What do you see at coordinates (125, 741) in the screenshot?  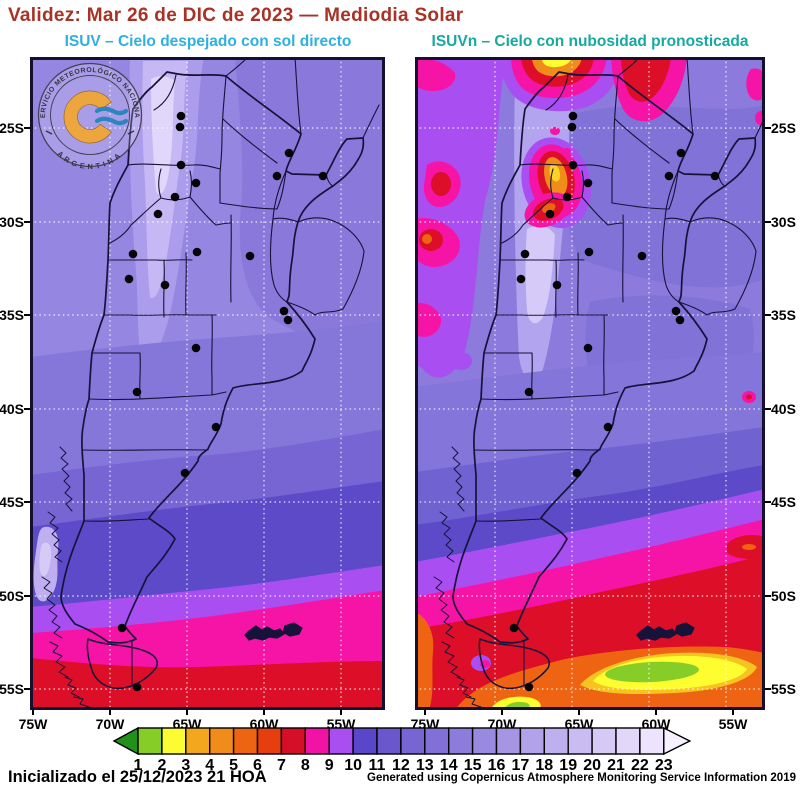 I see `colorbar-below-min-arrow` at bounding box center [125, 741].